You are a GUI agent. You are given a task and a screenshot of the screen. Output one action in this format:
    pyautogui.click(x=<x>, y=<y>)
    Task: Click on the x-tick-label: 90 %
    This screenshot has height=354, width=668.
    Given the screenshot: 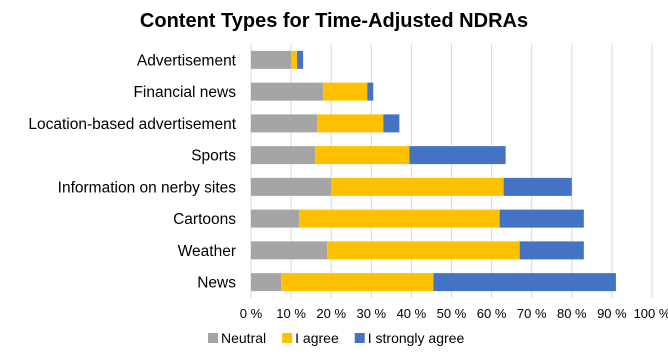 What is the action you would take?
    pyautogui.click(x=612, y=313)
    